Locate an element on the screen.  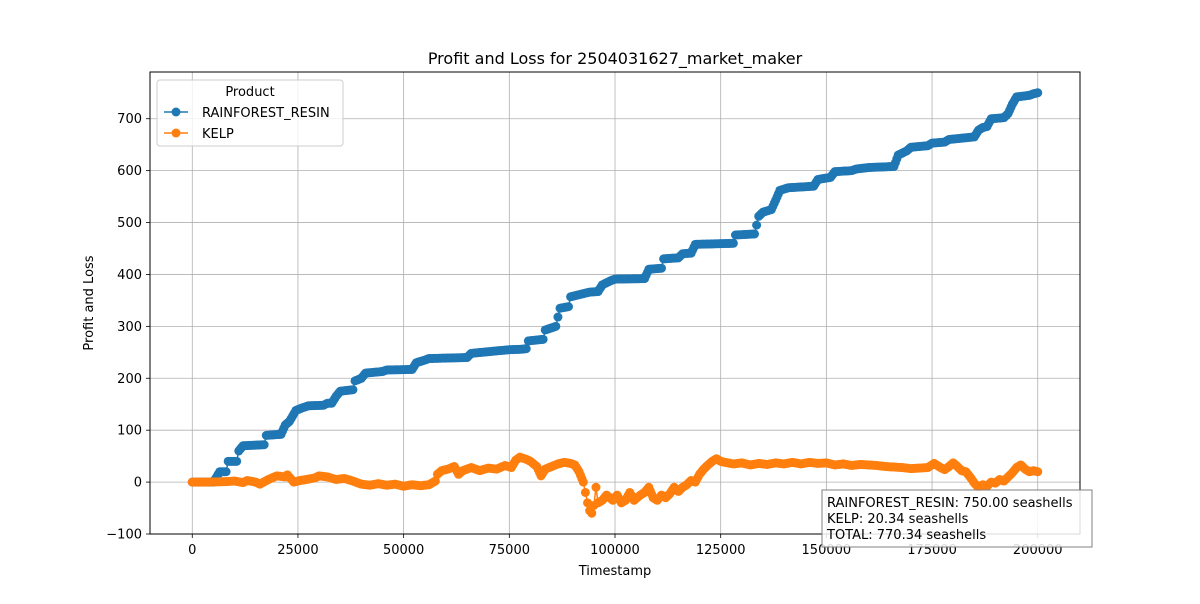
y-tick-label: 300 is located at coordinates (129, 327).